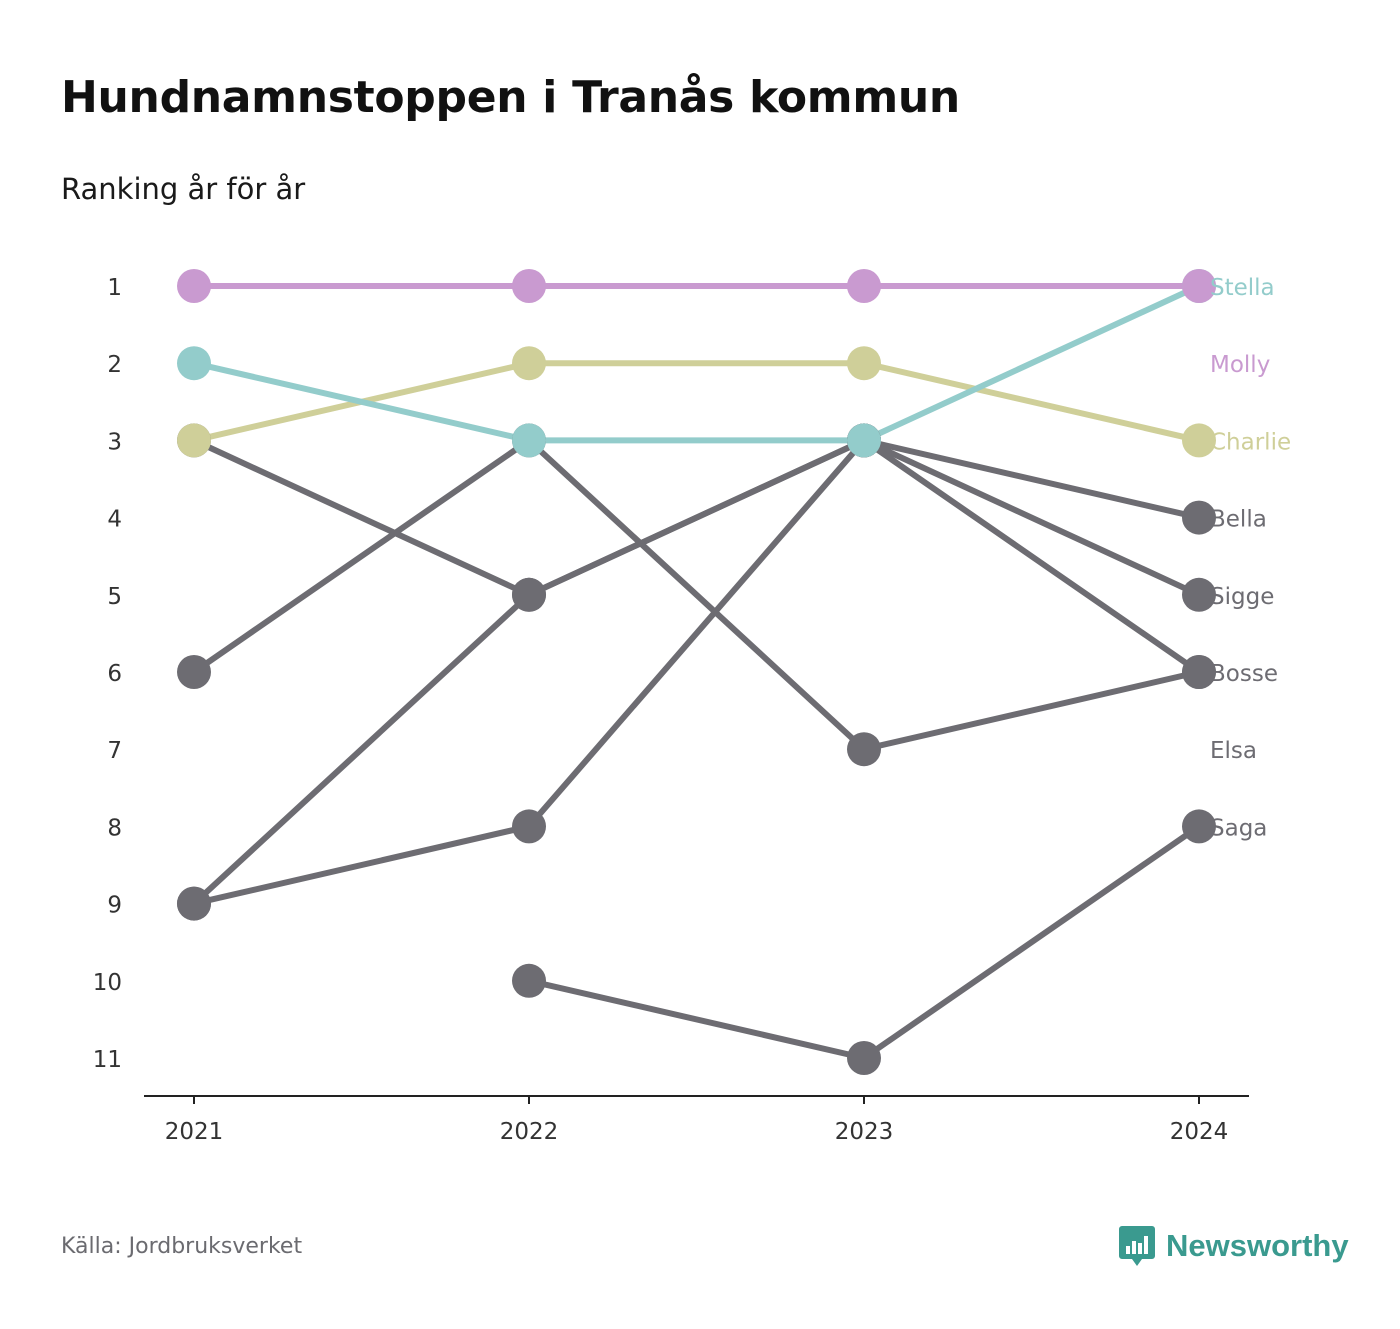 This screenshot has width=1400, height=1329. What do you see at coordinates (114, 674) in the screenshot?
I see `y-tick-label-6: 6` at bounding box center [114, 674].